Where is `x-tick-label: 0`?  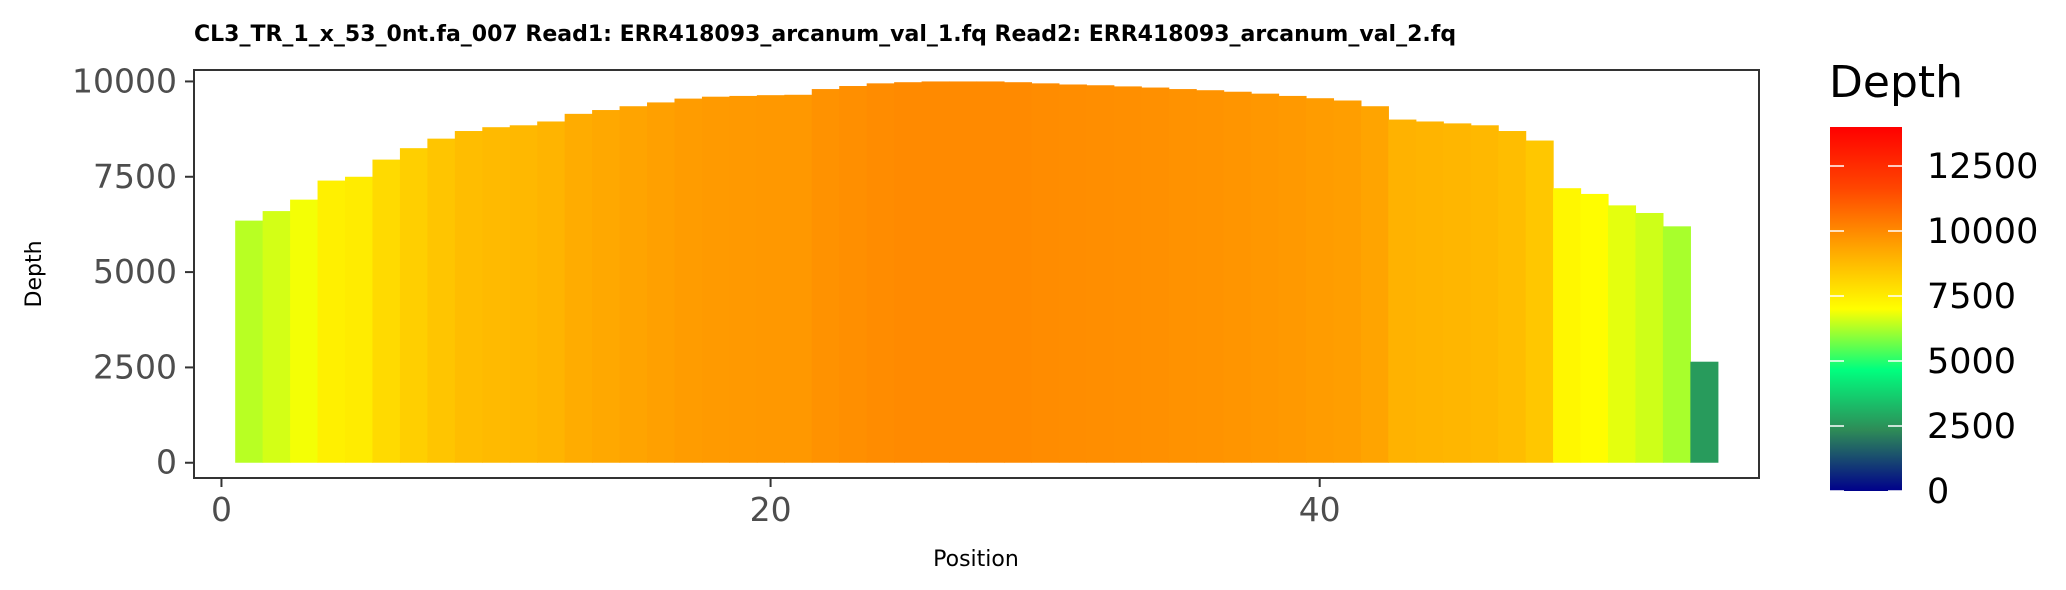
x-tick-label: 0 is located at coordinates (221, 509).